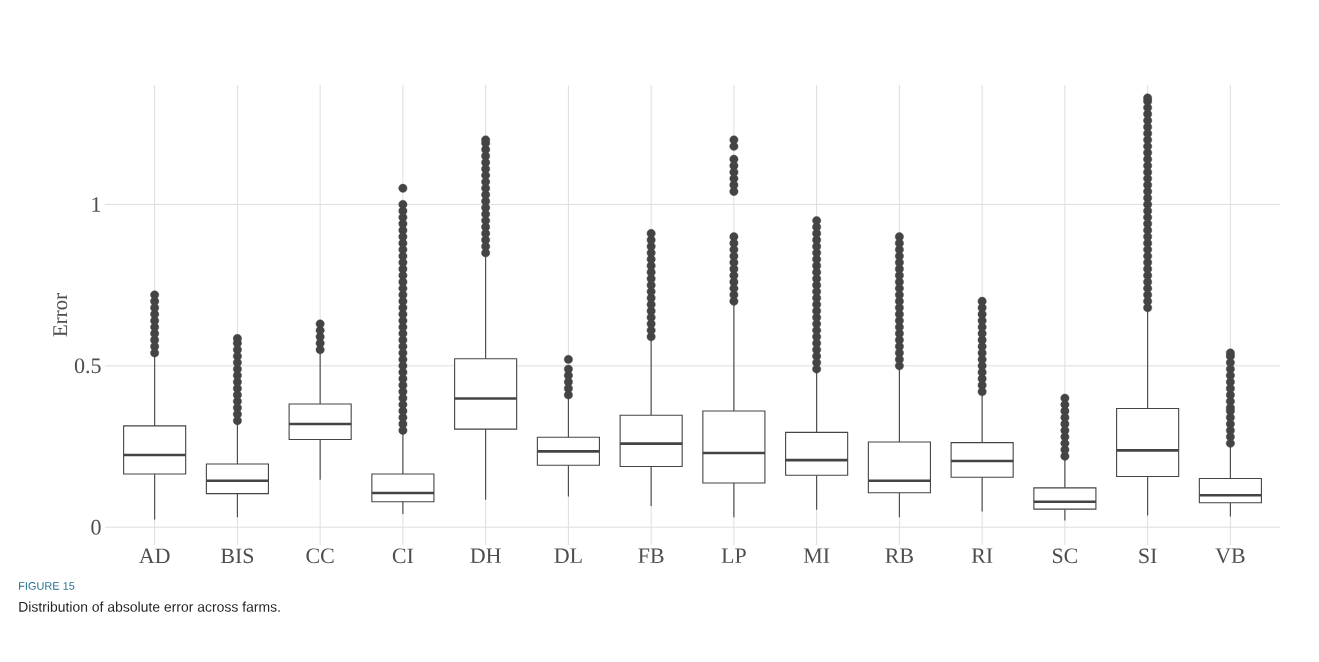 This screenshot has width=1319, height=662. I want to click on x-tick-label: RB, so click(899, 555).